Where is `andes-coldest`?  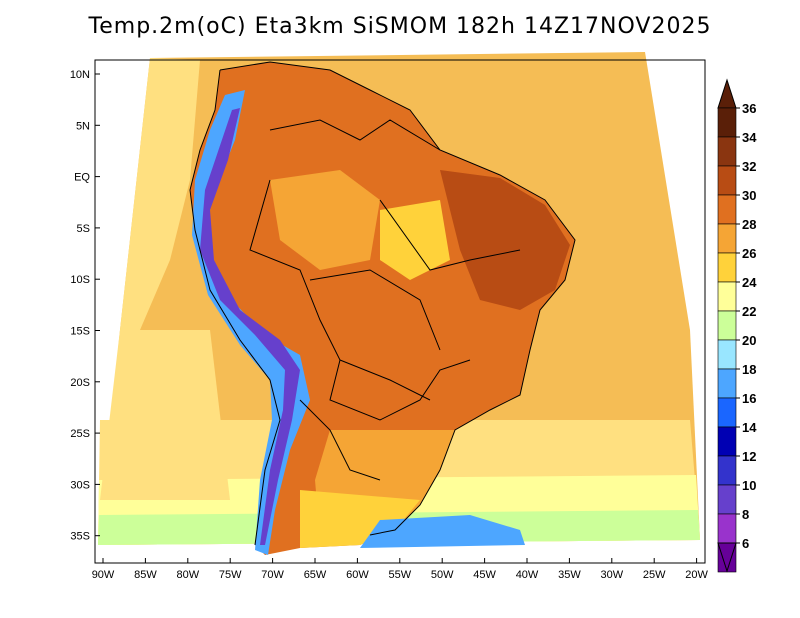
andes-coldest is located at coordinates (250, 326).